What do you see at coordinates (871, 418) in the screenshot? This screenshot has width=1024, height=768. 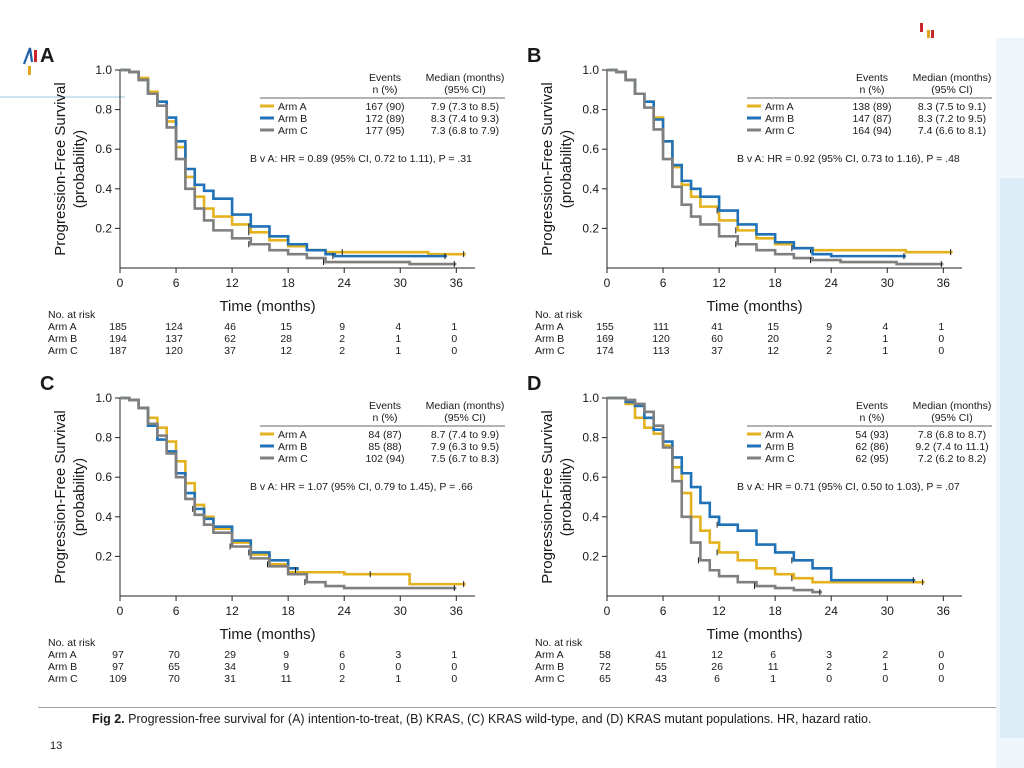 I see `panel-d-legend-header-events-unit: n (%)` at bounding box center [871, 418].